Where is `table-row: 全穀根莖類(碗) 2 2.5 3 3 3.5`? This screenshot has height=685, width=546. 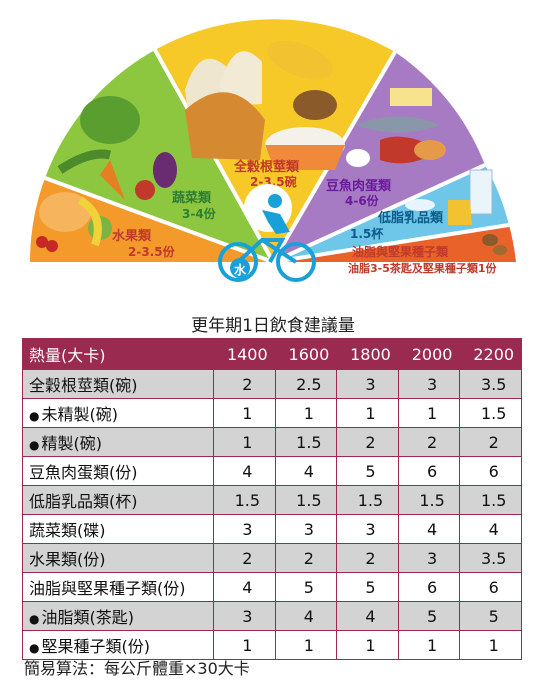
table-row: 全穀根莖類(碗) 2 2.5 3 3 3.5 is located at coordinates (272, 384).